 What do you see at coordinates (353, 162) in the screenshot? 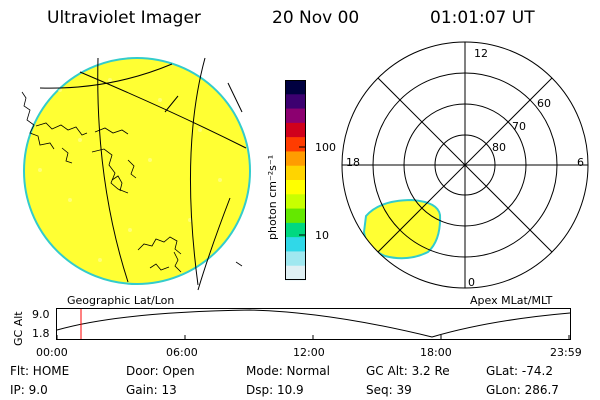
I see `mlt-label-18: 18` at bounding box center [353, 162].